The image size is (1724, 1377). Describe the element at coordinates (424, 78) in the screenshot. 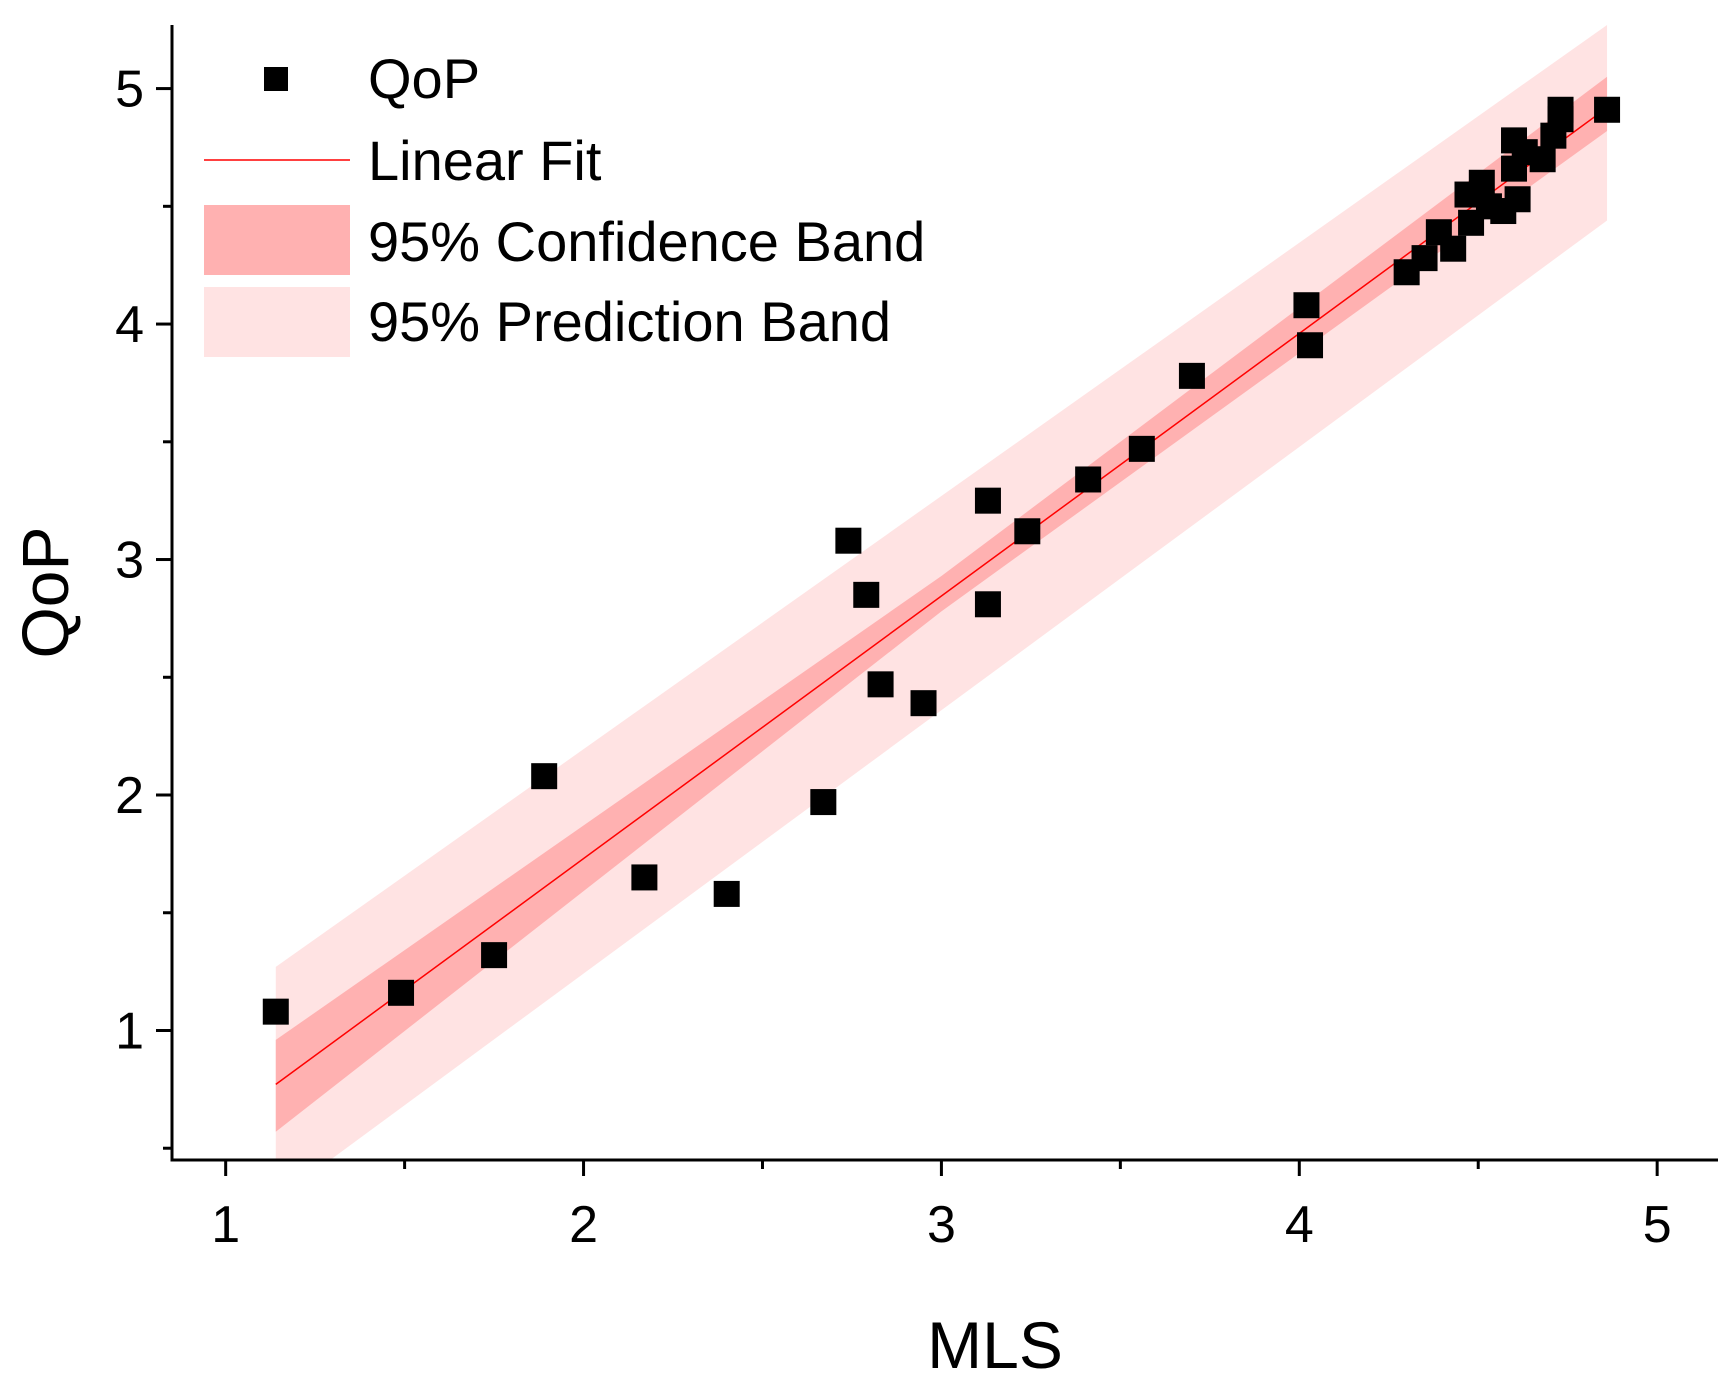

I see `legend-label-qop: QoP` at that location.